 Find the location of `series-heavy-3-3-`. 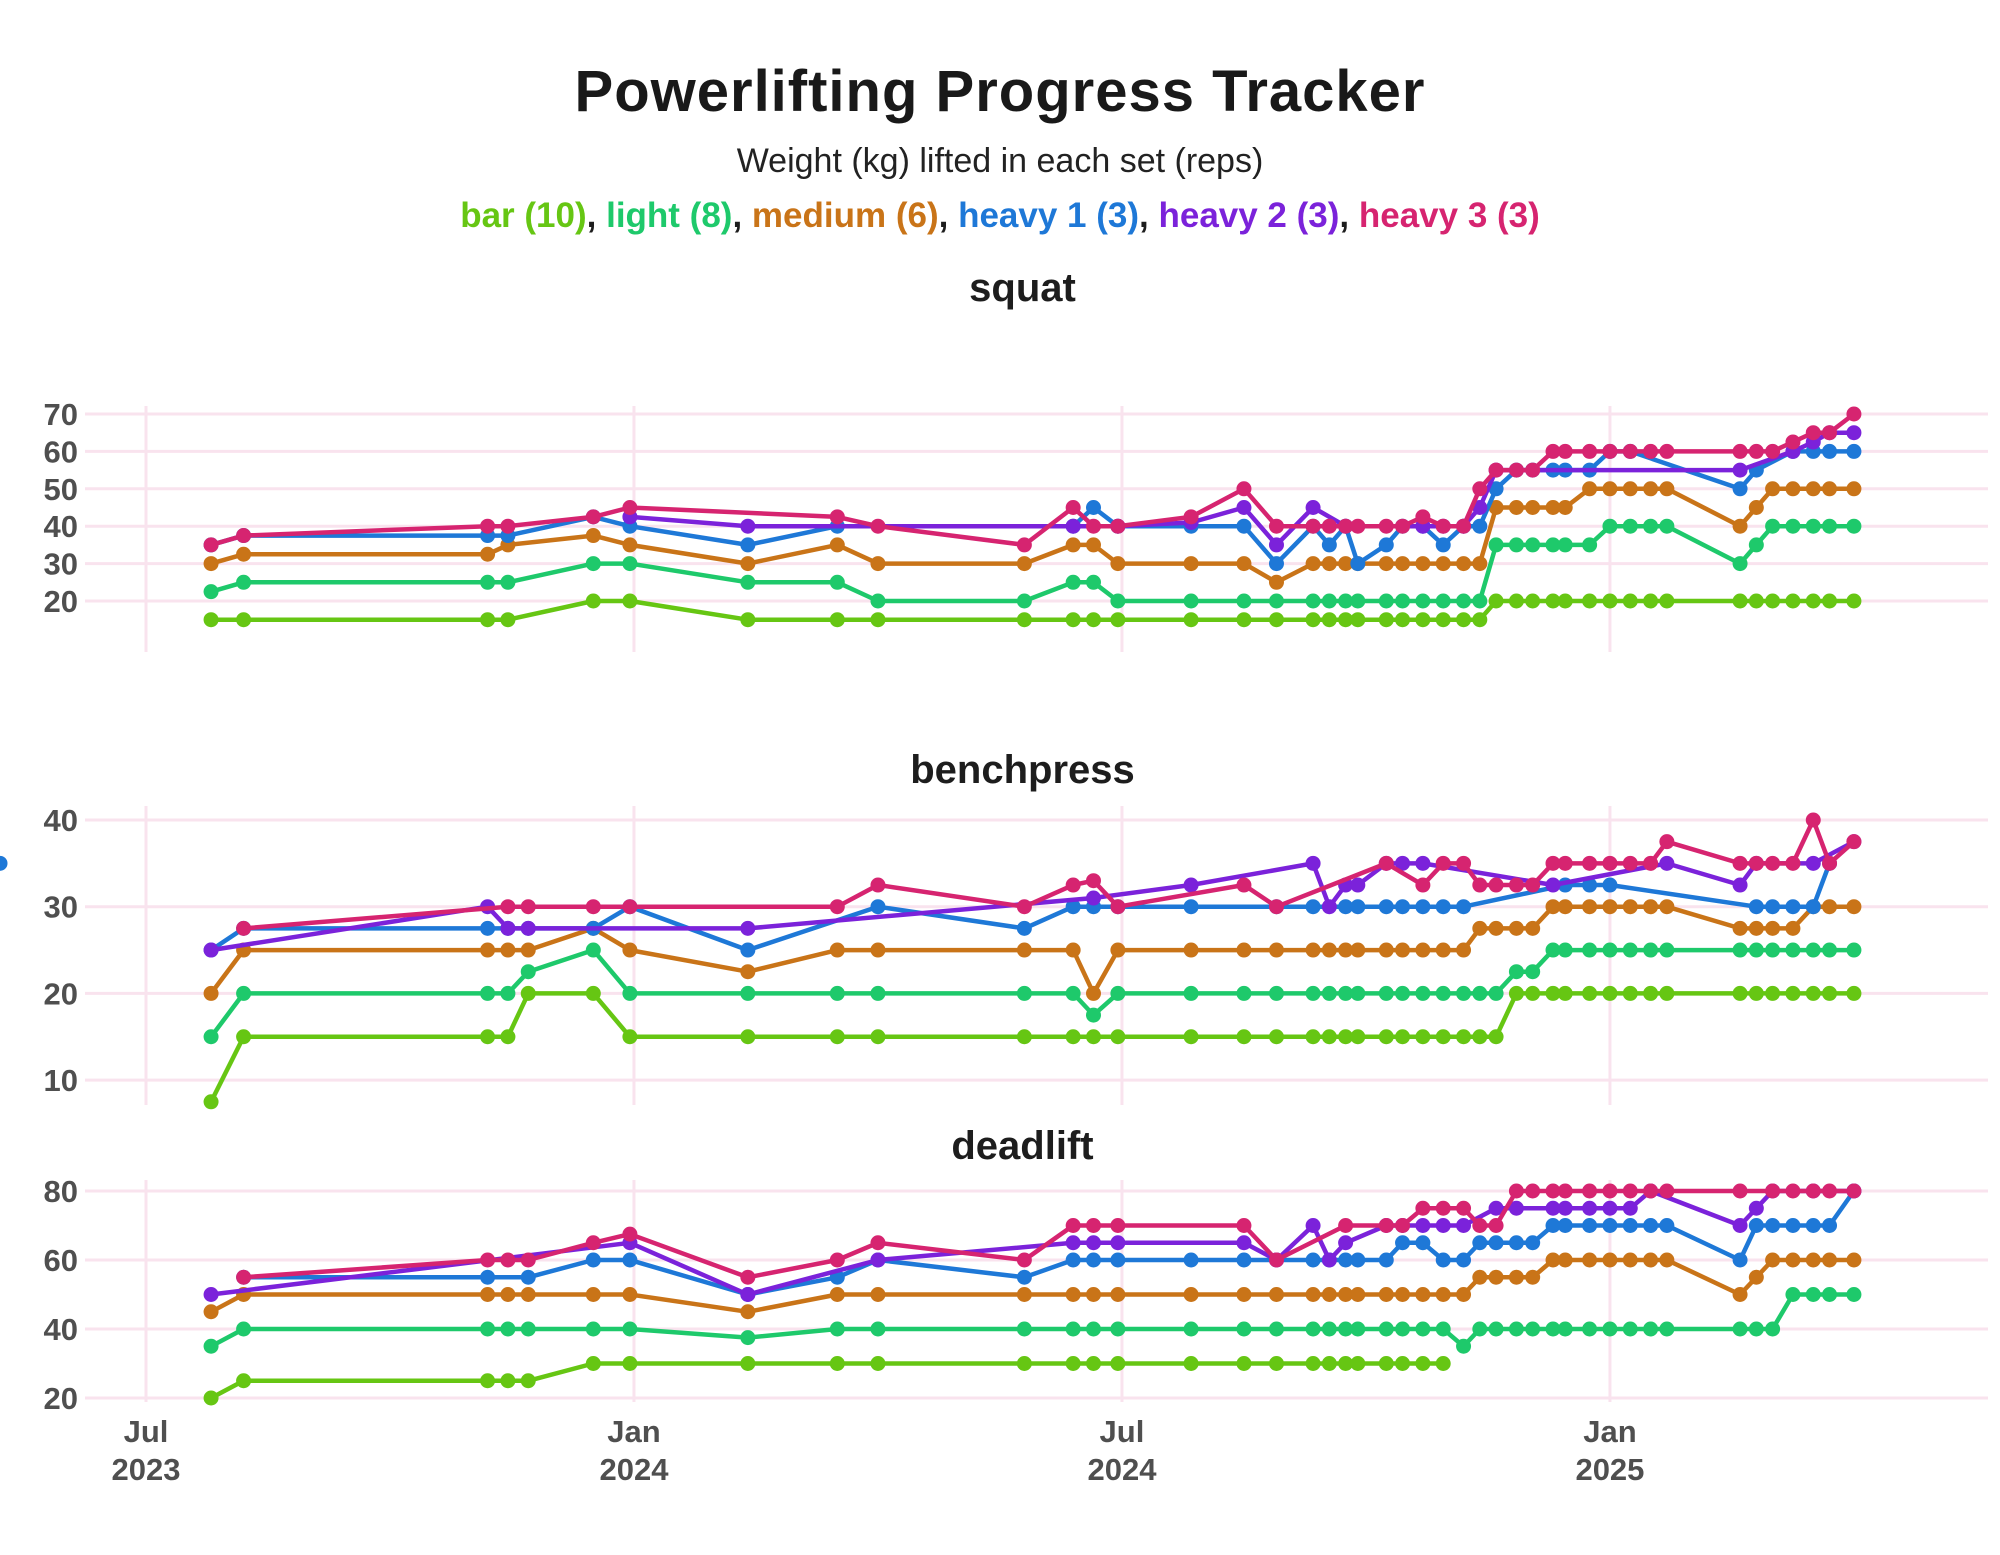

series-heavy-3-3- is located at coordinates (1032, 479).